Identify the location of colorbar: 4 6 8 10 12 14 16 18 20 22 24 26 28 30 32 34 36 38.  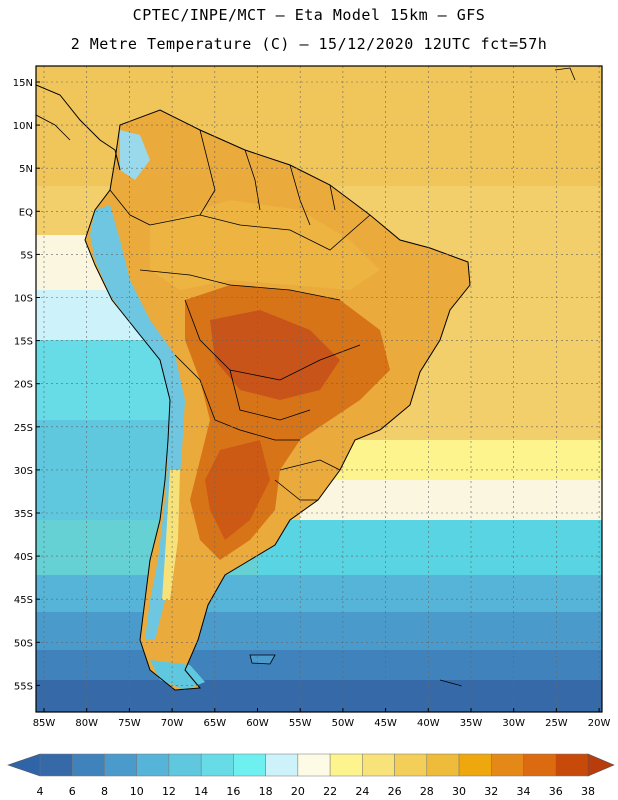
(311, 775).